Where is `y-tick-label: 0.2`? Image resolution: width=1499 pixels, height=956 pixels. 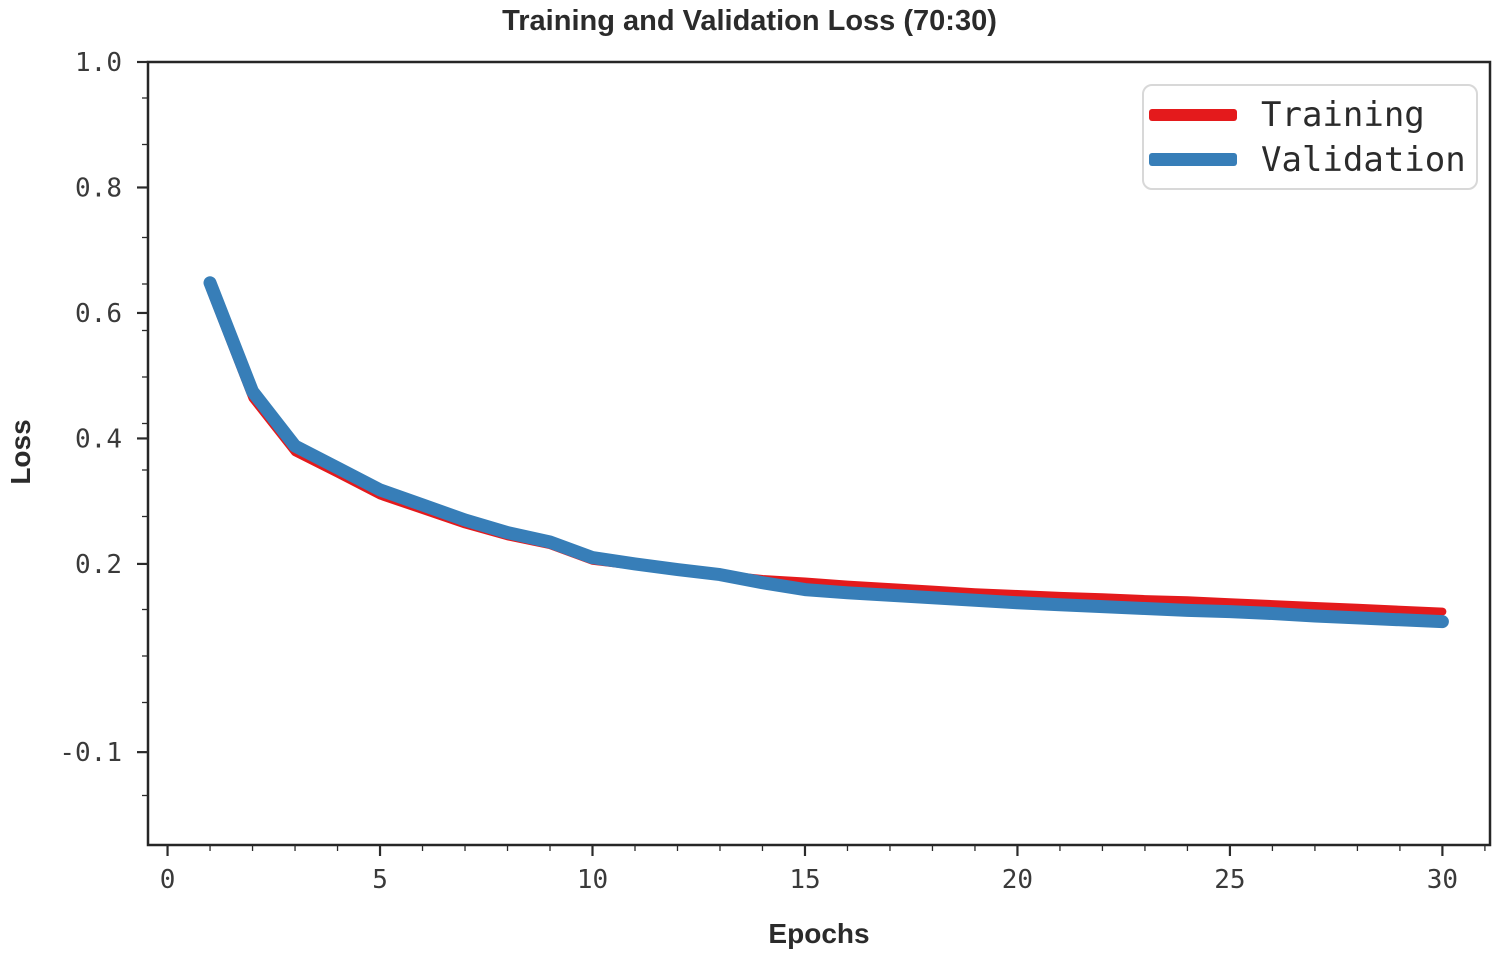
y-tick-label: 0.2 is located at coordinates (98, 565).